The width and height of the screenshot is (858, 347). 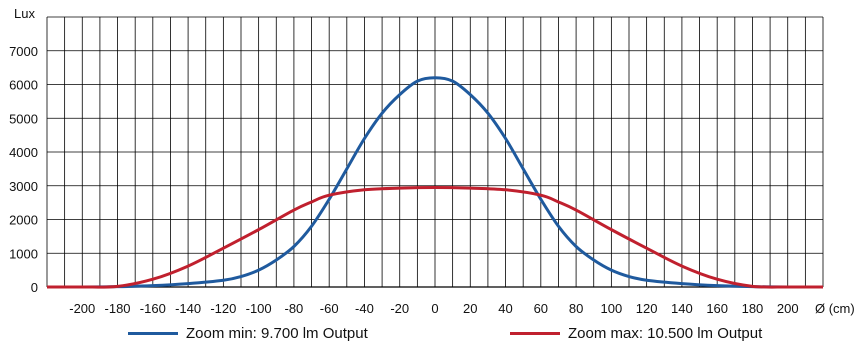 What do you see at coordinates (364, 308) in the screenshot?
I see `x-tick-label: -40` at bounding box center [364, 308].